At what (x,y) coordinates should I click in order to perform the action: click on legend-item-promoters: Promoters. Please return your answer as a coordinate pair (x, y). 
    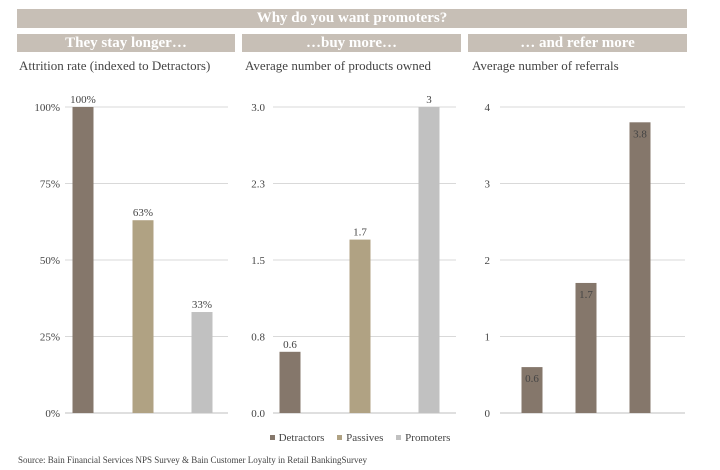
    Looking at the image, I should click on (423, 438).